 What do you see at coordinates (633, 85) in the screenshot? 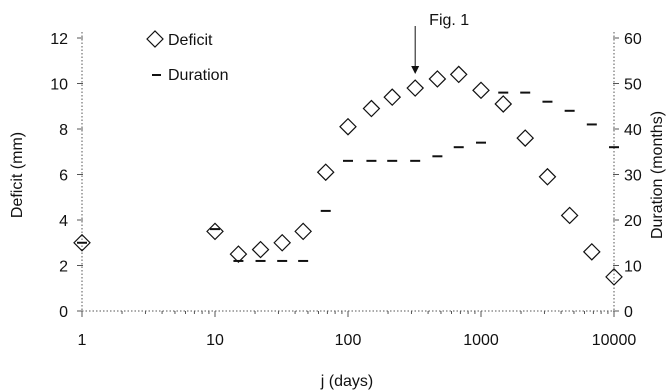
I see `y-right-tick-label: 50` at bounding box center [633, 85].